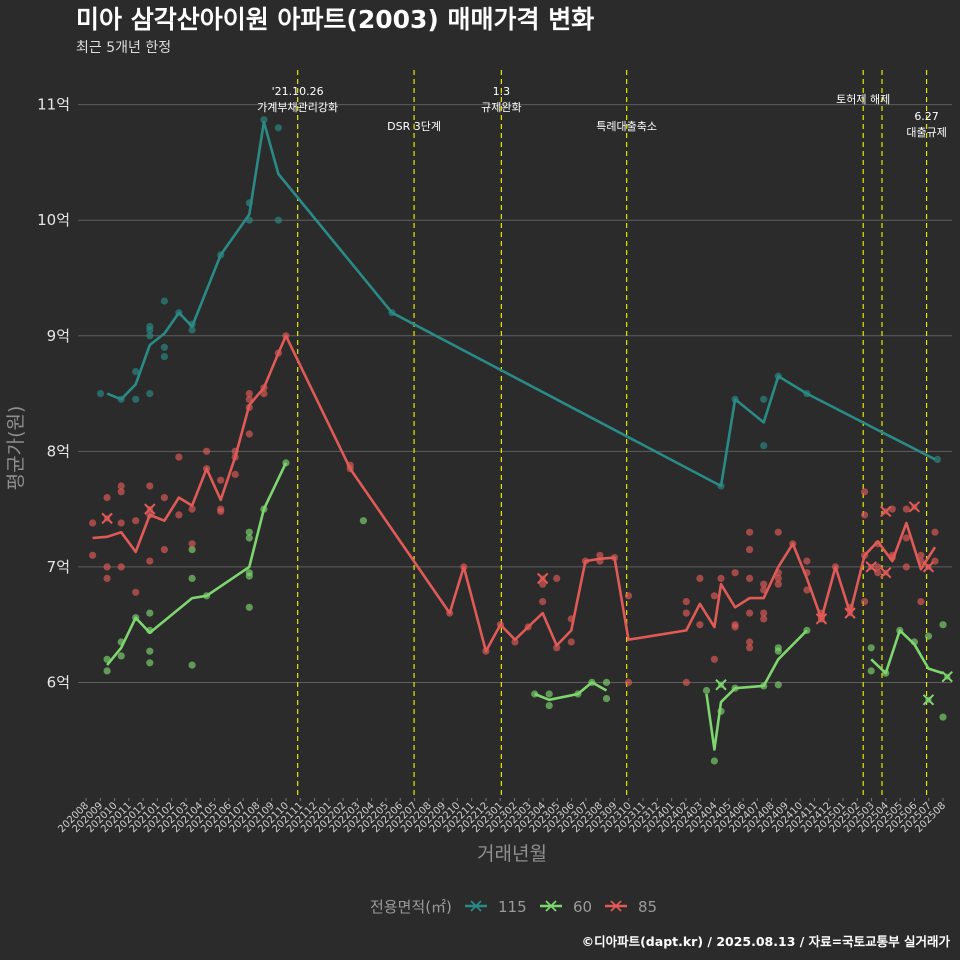 This screenshot has height=960, width=960. Describe the element at coordinates (496, 907) in the screenshot. I see `legend-item-115: 115` at that location.